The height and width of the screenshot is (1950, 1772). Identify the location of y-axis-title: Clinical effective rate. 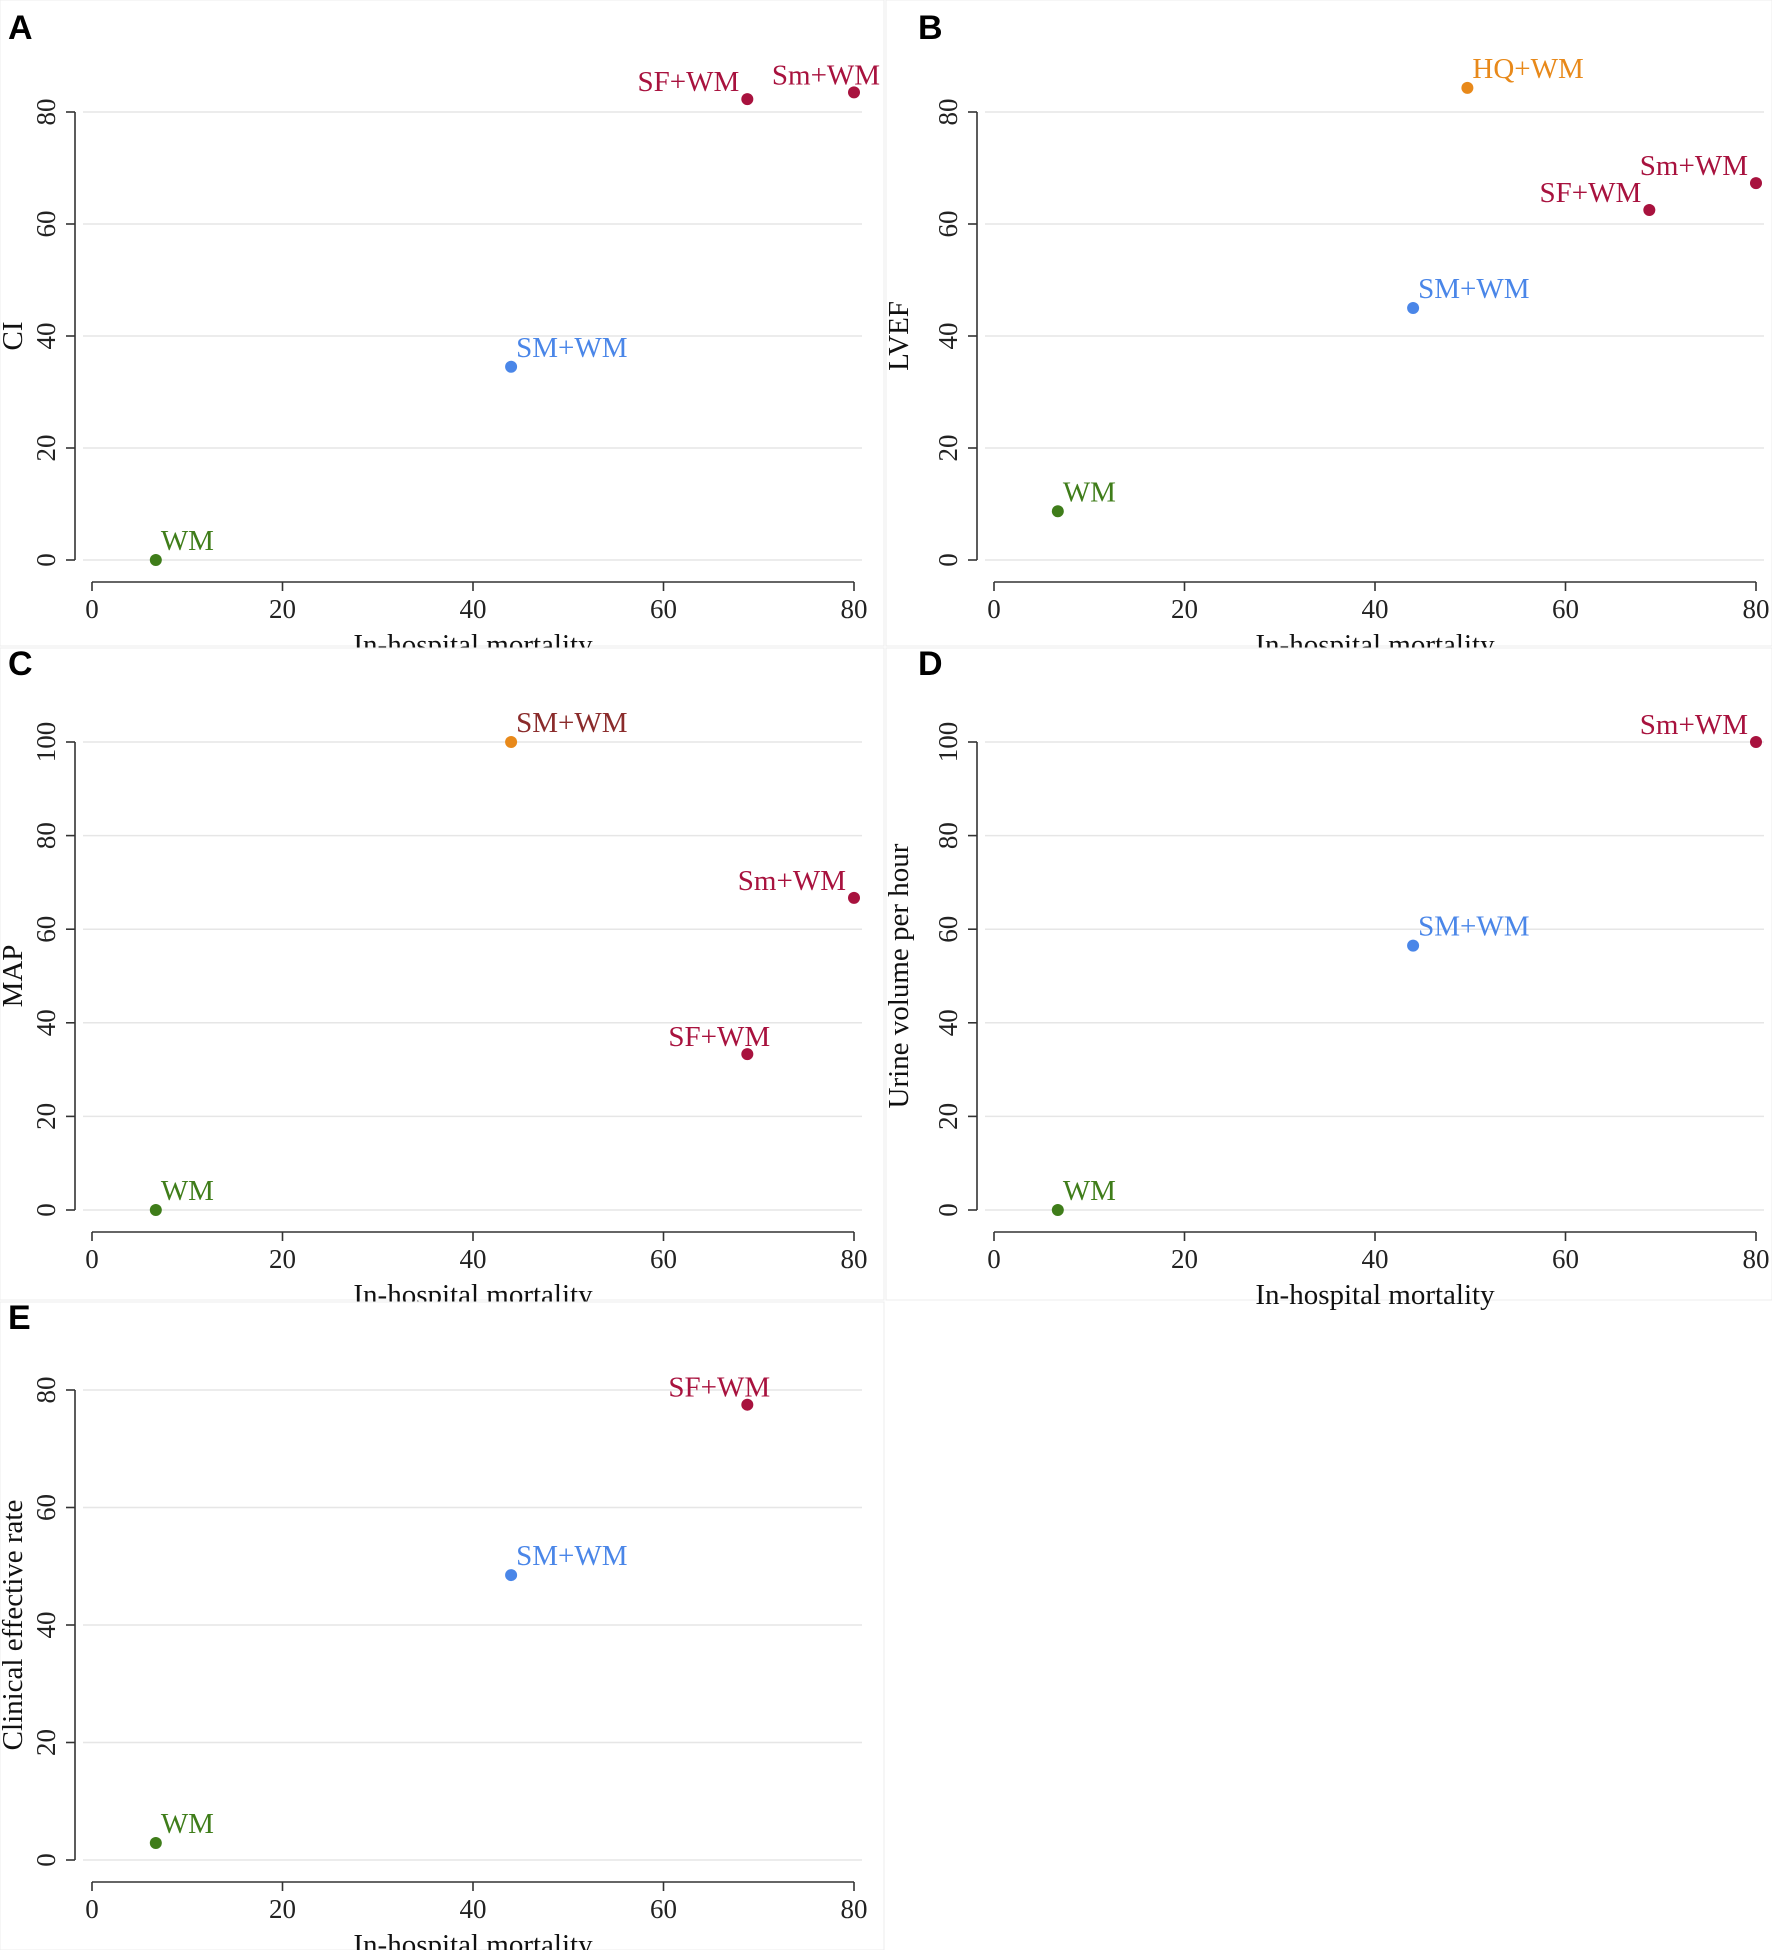
(14, 1625).